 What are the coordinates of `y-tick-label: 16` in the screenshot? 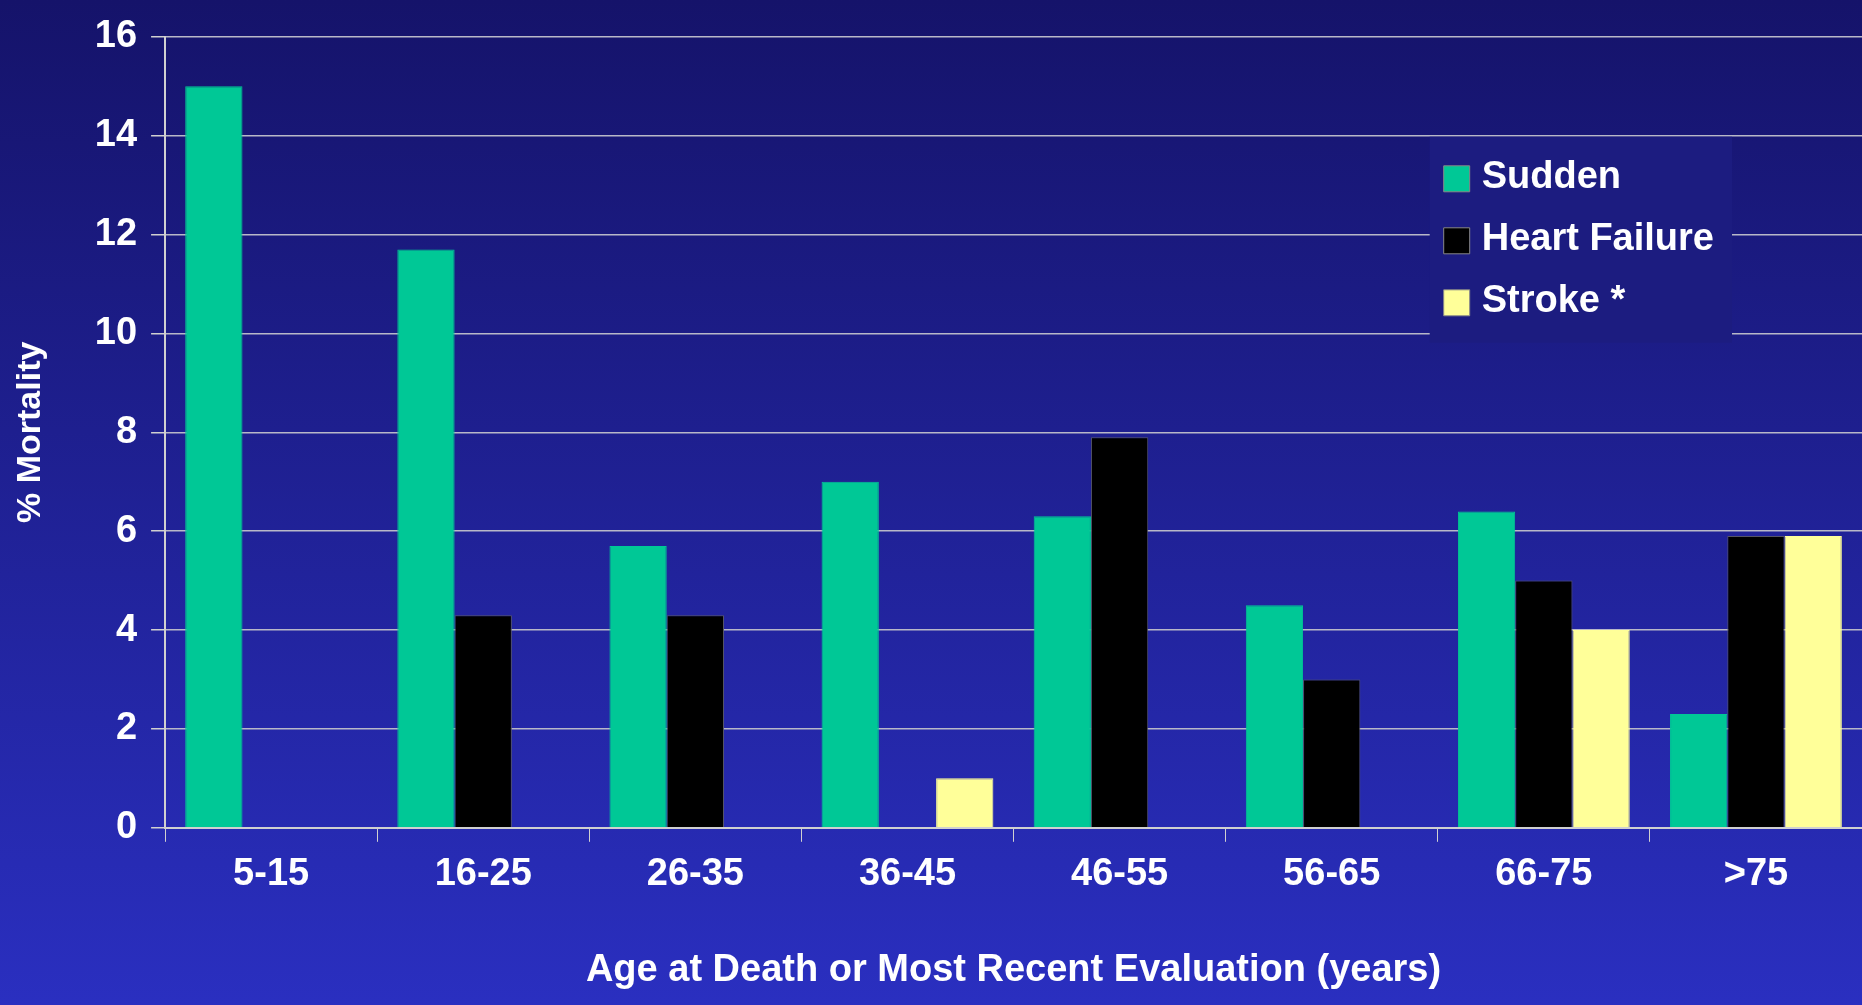 It's located at (116, 34).